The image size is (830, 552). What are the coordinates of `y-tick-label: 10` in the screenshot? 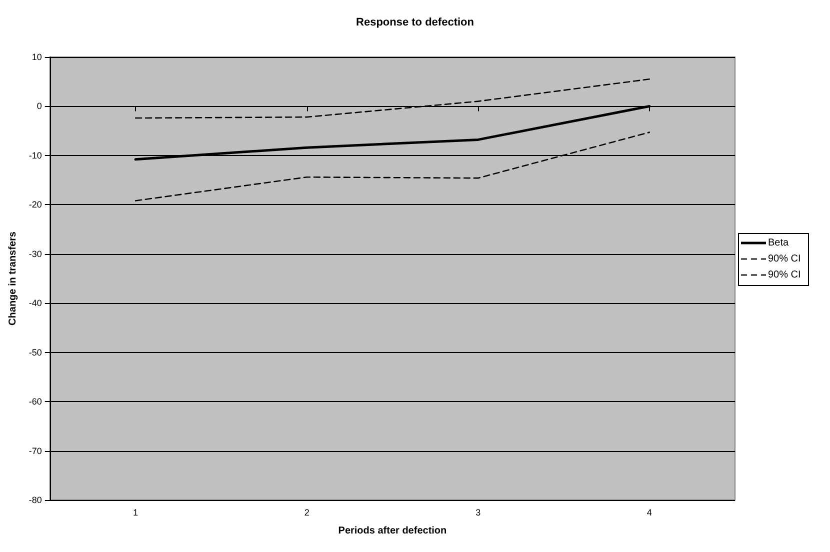 It's located at (37, 57).